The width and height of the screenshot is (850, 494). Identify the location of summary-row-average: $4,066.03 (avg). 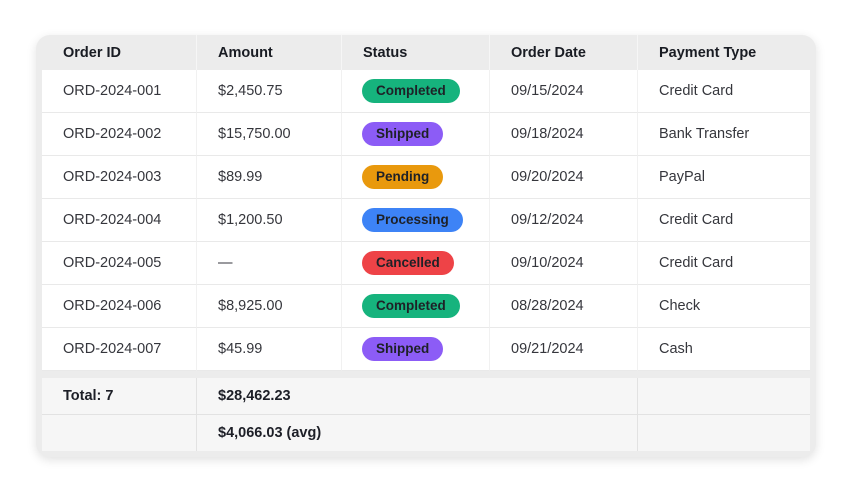
(426, 433).